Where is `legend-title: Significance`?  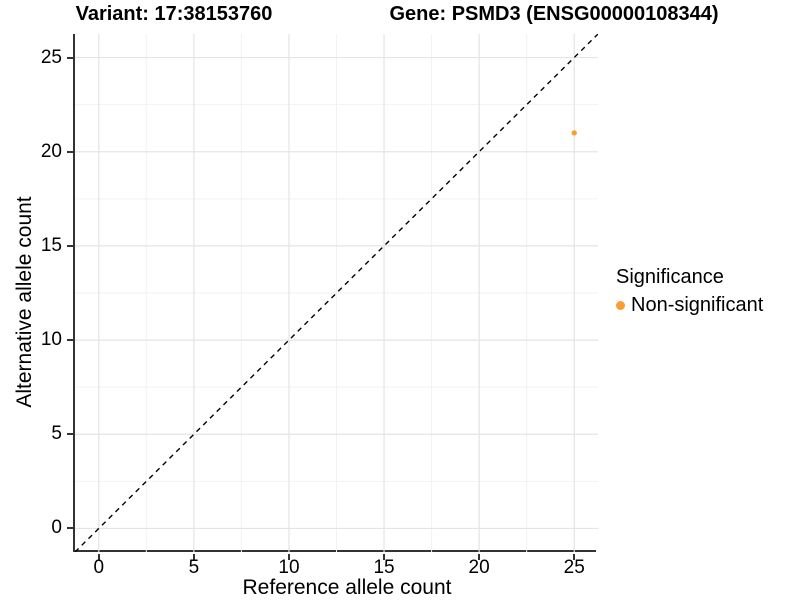 legend-title: Significance is located at coordinates (670, 277).